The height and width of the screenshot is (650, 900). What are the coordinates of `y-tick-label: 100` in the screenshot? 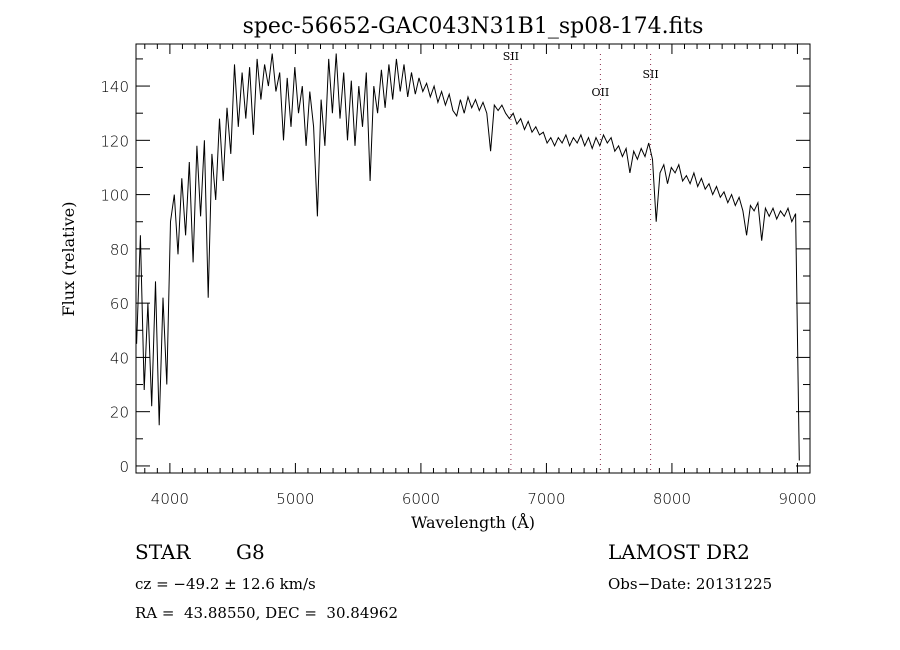 It's located at (114, 196).